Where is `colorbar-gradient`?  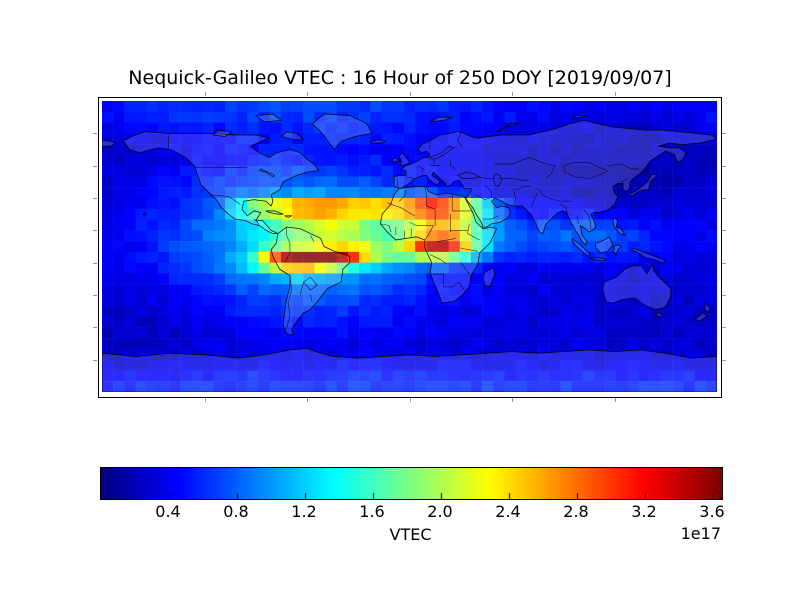
colorbar-gradient is located at coordinates (411, 483).